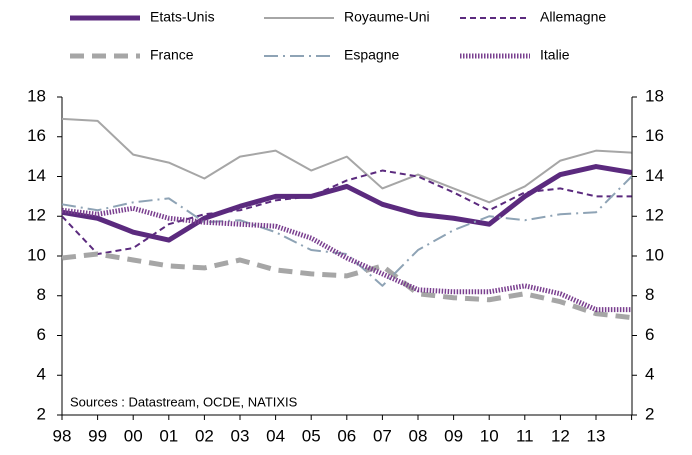  Describe the element at coordinates (311, 435) in the screenshot. I see `x-tick-label: 05` at that location.